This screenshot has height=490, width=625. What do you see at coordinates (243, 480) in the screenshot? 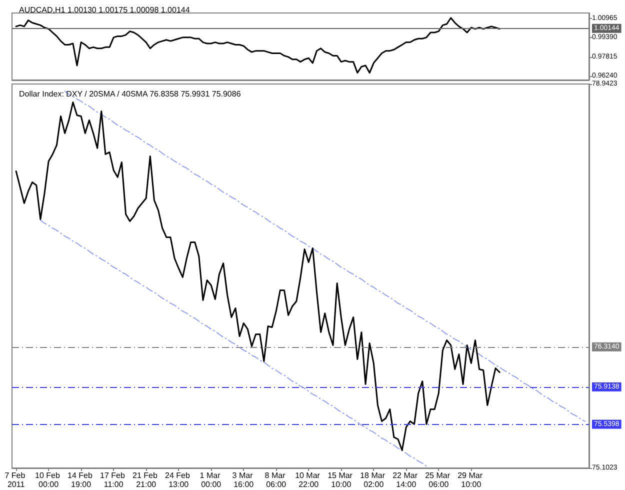
I see `x-tick-label: 3 Mar 16:00` at bounding box center [243, 480].